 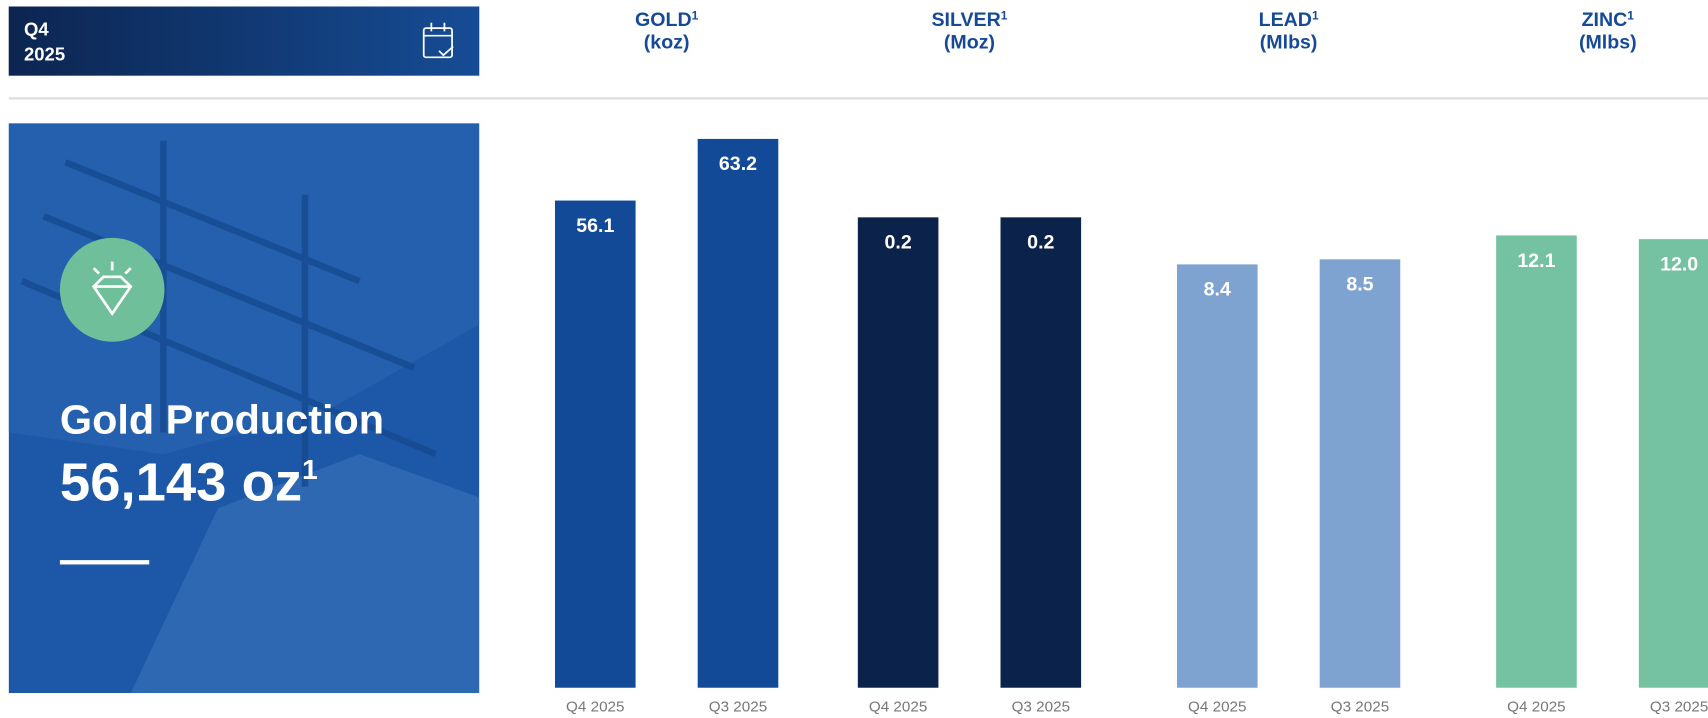 I want to click on header-year: 2025, so click(x=44, y=54).